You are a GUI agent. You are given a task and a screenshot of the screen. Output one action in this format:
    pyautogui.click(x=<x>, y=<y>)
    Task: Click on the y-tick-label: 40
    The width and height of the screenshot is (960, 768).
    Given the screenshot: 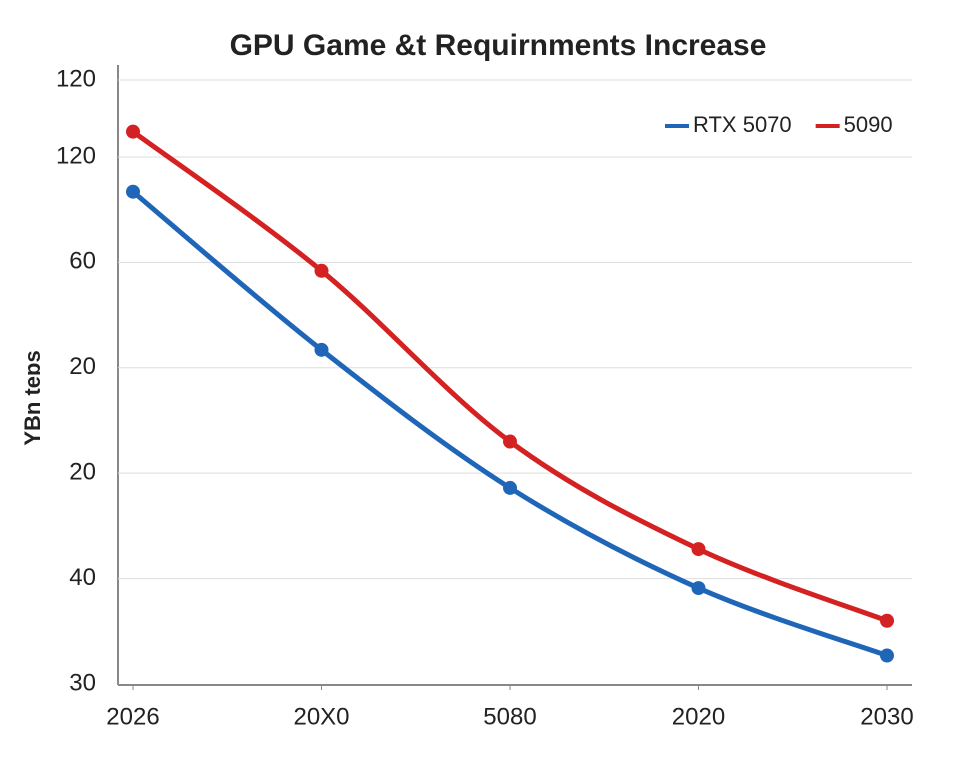 What is the action you would take?
    pyautogui.click(x=82, y=577)
    